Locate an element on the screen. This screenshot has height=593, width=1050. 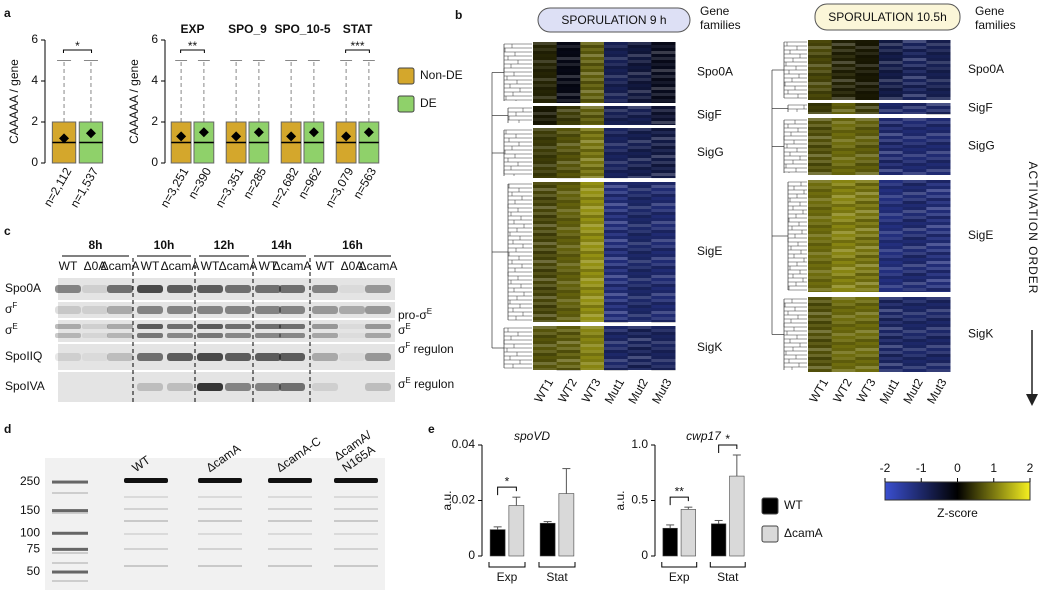
legend-label: ΔcamA is located at coordinates (803, 533).